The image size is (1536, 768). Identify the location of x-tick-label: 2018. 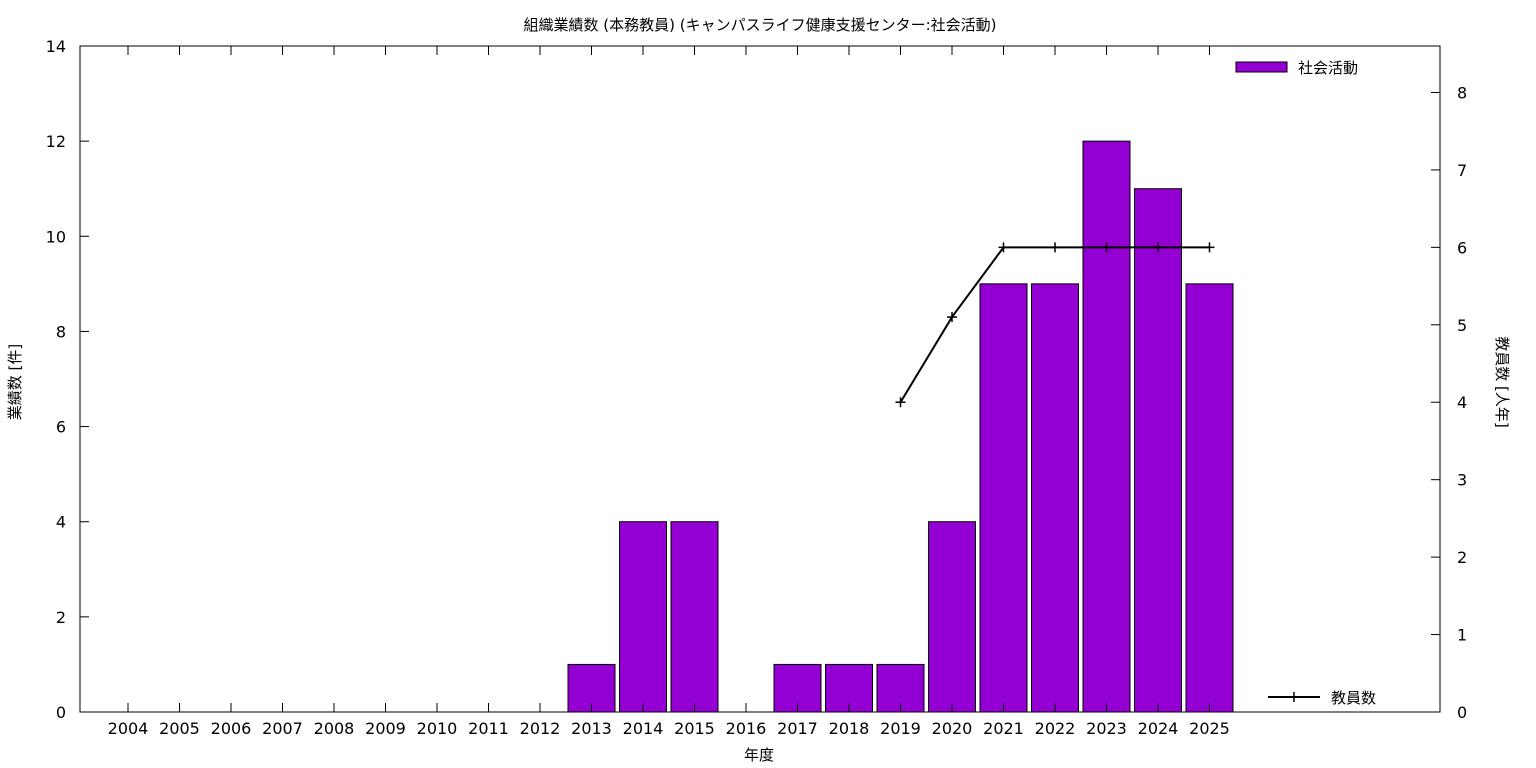
(849, 728).